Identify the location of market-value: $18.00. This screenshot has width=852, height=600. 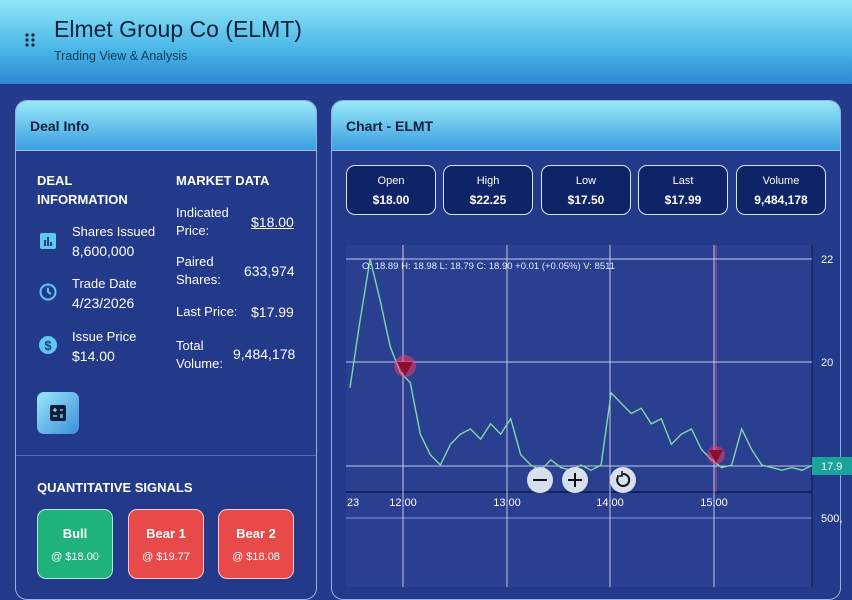
(272, 222).